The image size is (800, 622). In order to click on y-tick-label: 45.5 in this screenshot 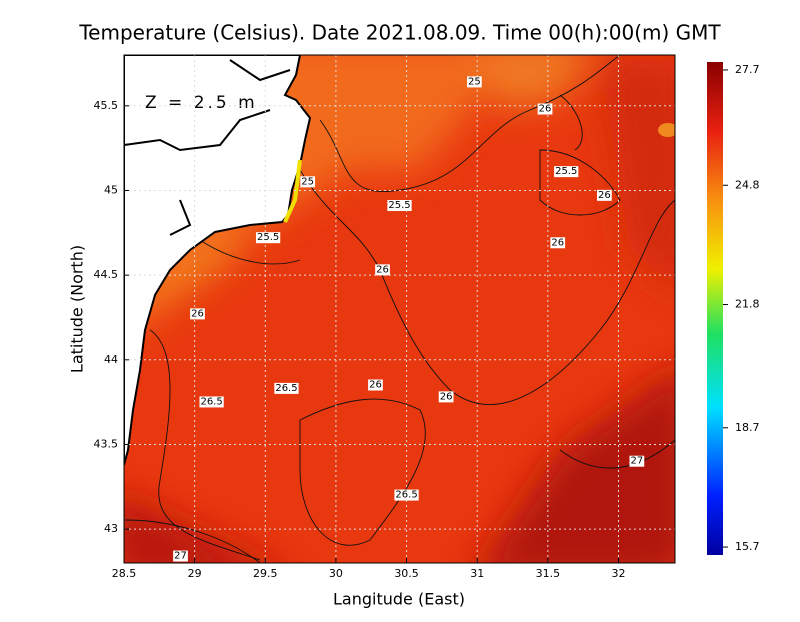, I will do `click(106, 105)`.